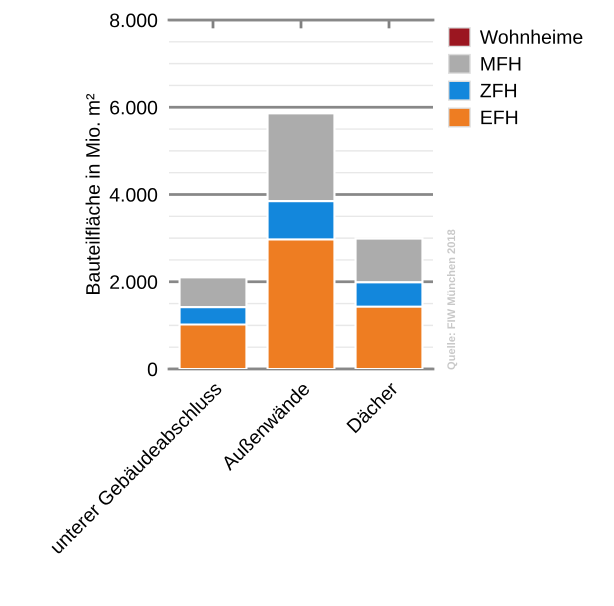 This screenshot has width=614, height=606. Describe the element at coordinates (498, 91) in the screenshot. I see `legend-label: ZFH` at that location.